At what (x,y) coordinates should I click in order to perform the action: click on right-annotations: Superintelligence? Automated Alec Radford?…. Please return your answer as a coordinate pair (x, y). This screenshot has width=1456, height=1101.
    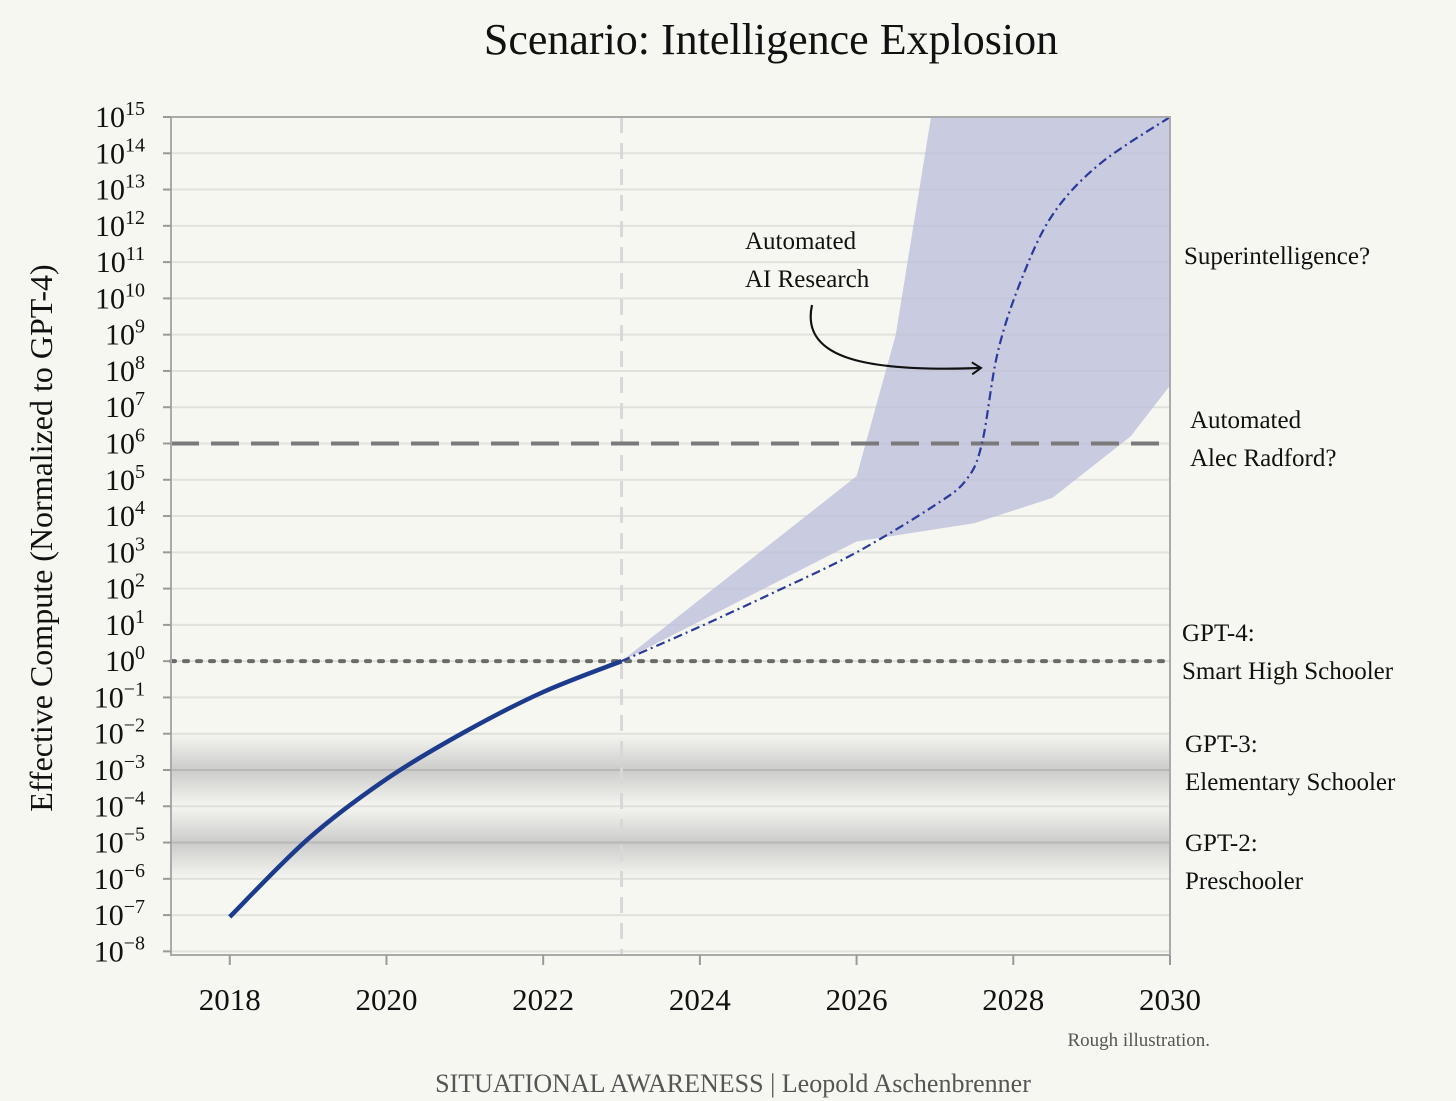
    Looking at the image, I should click on (1289, 569).